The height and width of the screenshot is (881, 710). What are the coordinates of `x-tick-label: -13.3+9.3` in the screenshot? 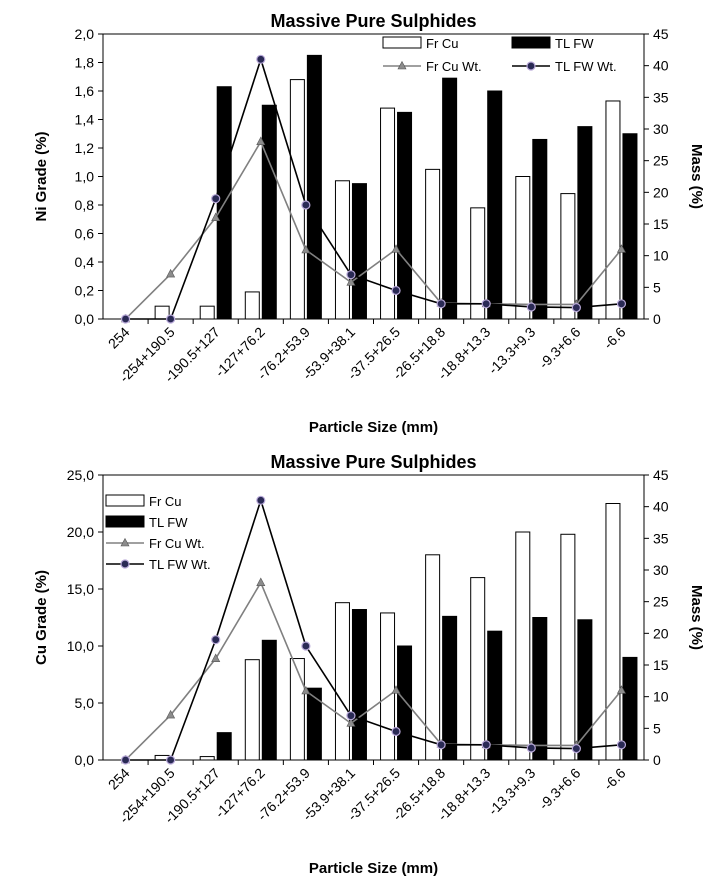 It's located at (512, 351).